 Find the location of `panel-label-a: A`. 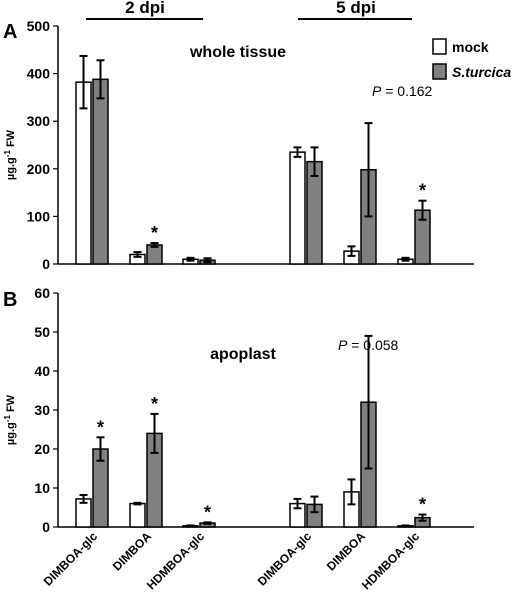

panel-label-a: A is located at coordinates (10, 32).